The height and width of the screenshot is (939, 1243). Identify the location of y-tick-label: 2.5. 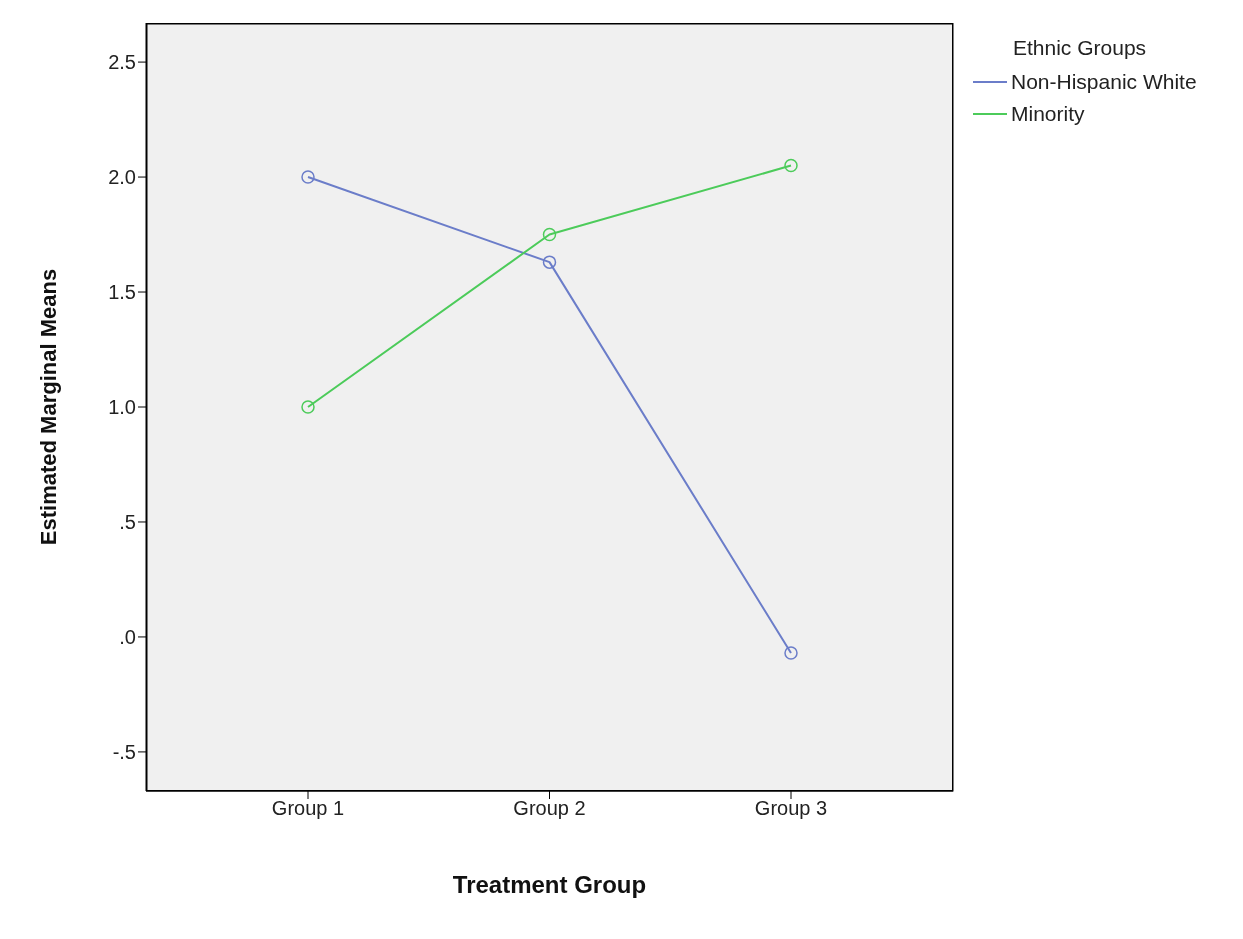
(122, 62).